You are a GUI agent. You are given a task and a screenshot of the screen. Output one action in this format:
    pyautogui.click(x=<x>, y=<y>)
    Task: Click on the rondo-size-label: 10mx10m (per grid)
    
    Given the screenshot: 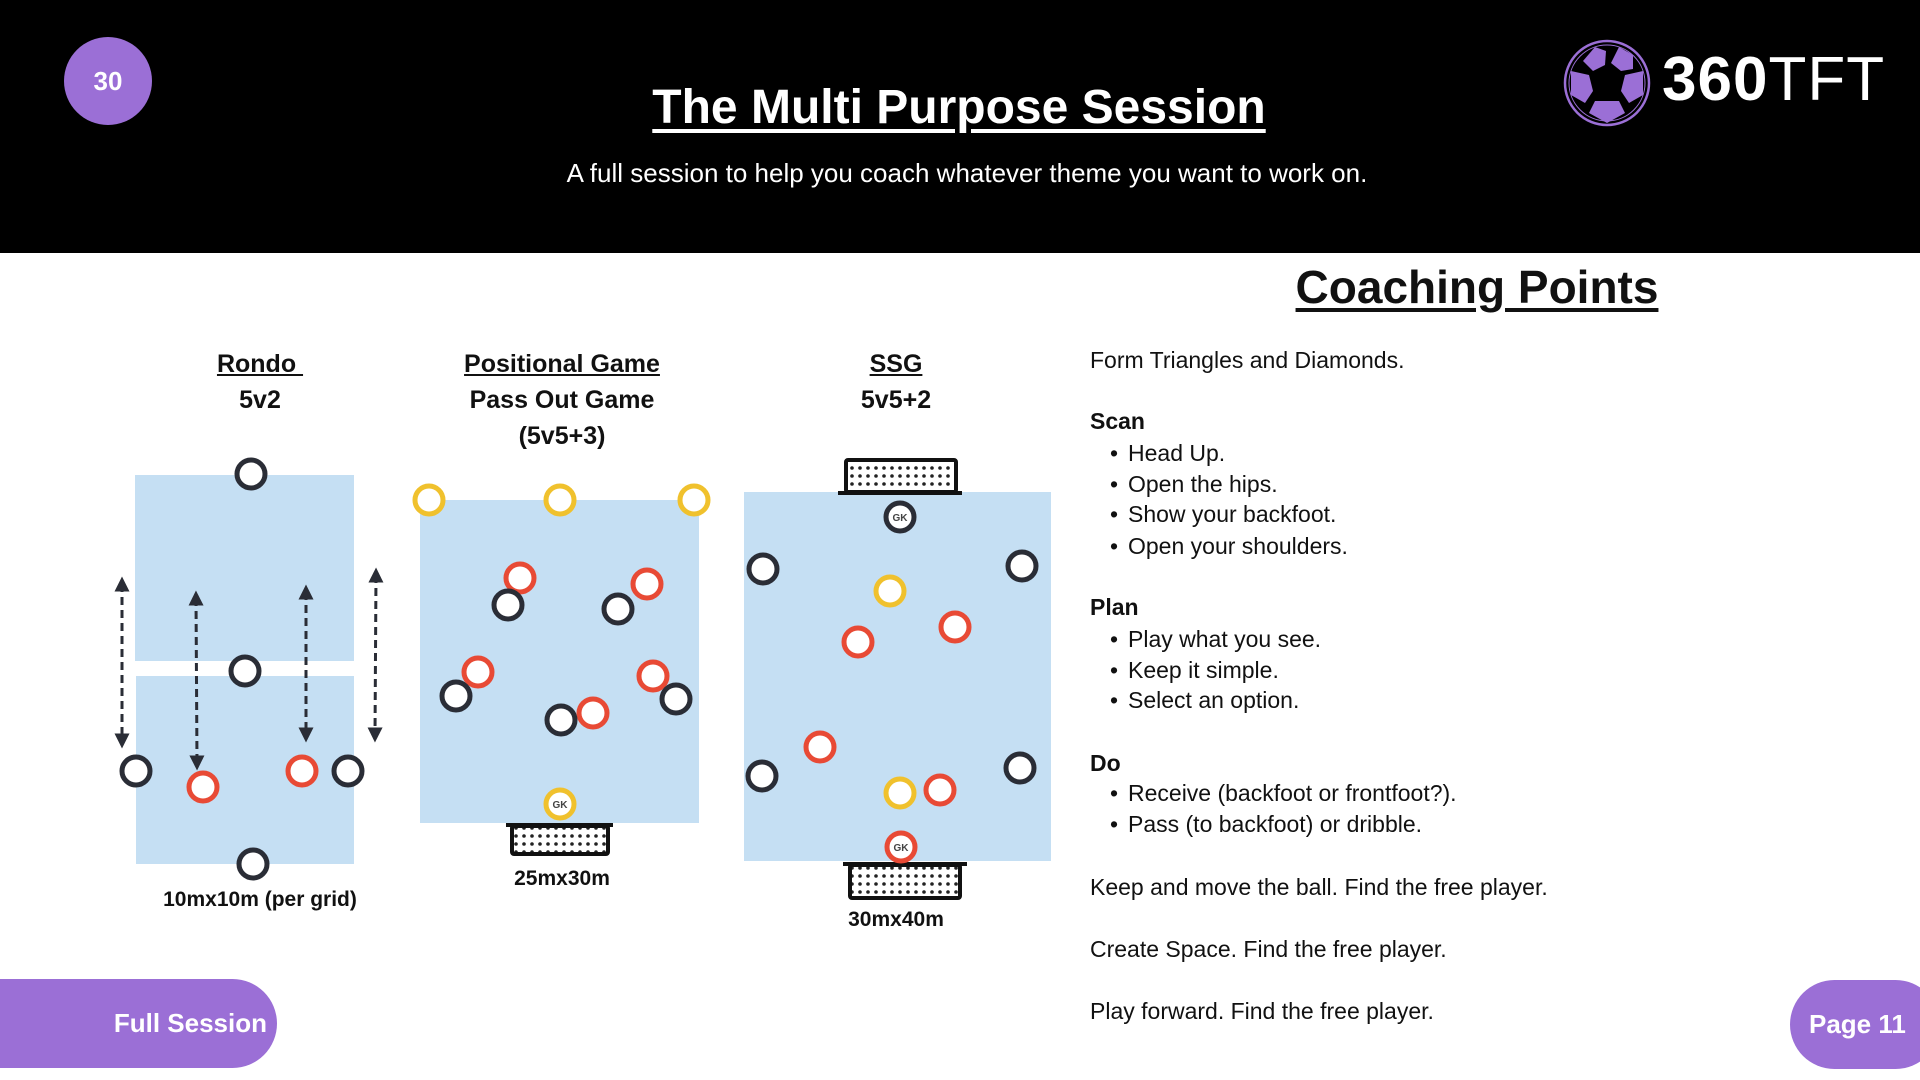 What is the action you would take?
    pyautogui.click(x=260, y=899)
    